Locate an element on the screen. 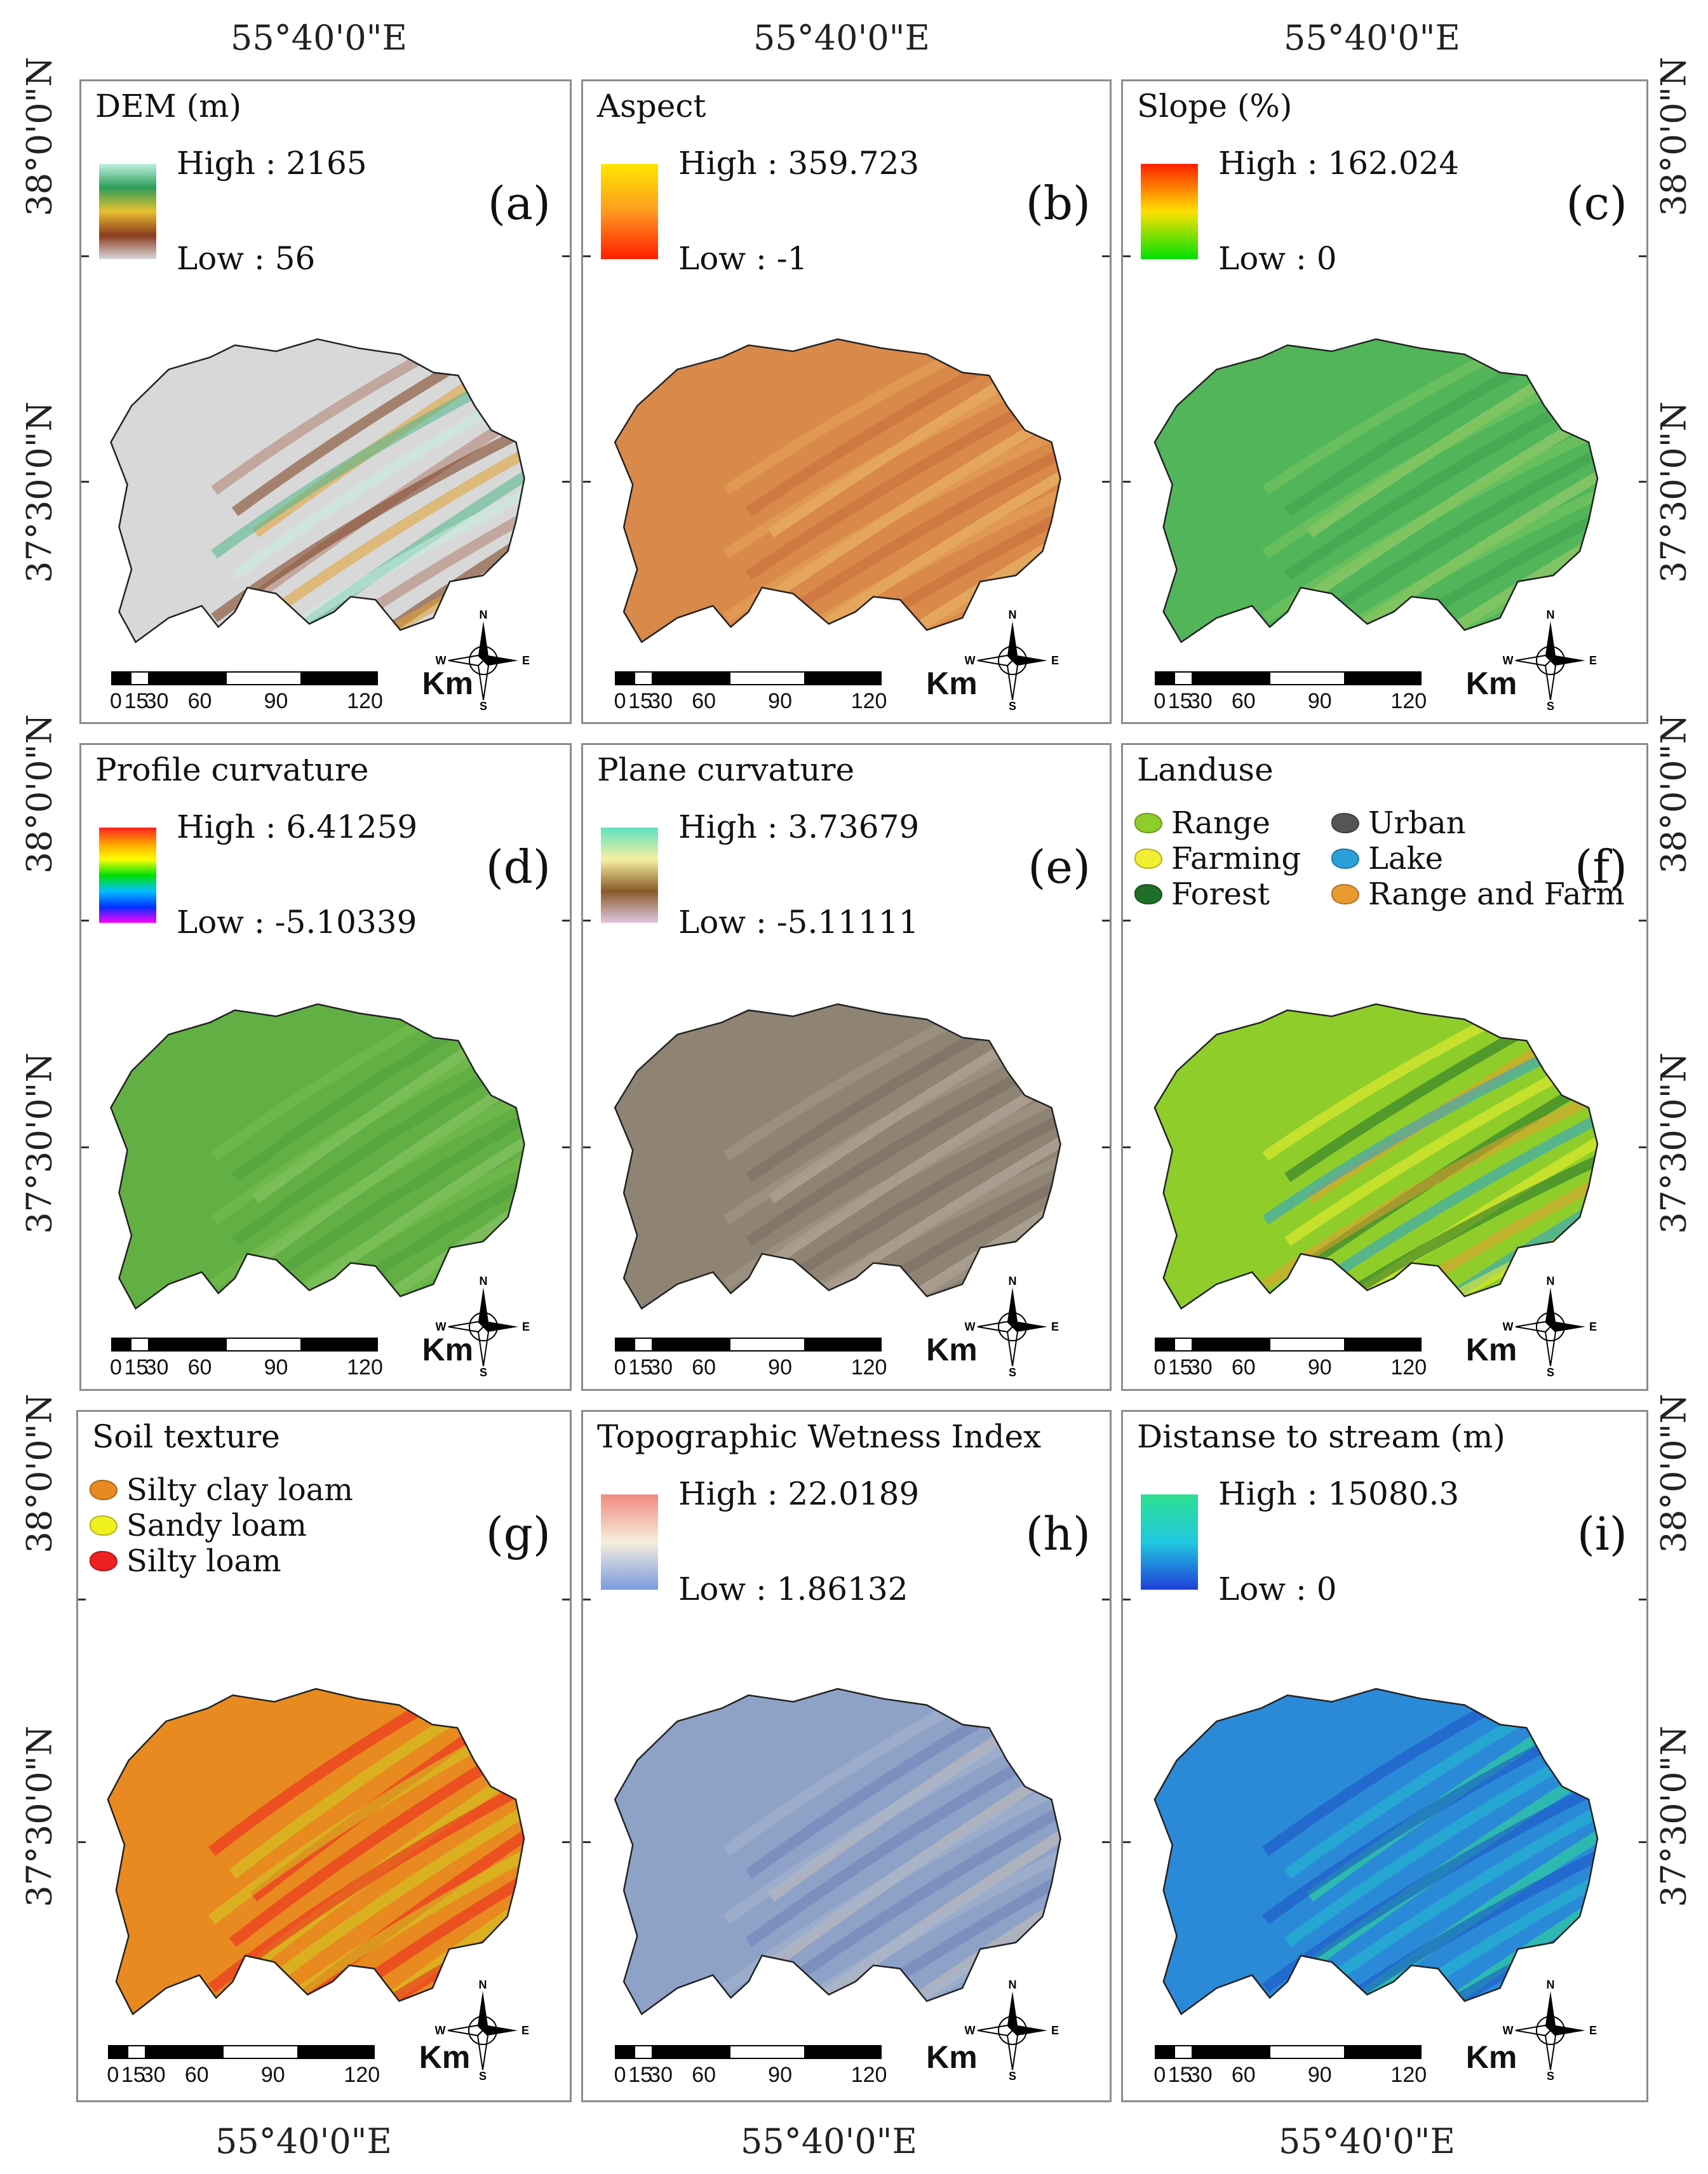 The width and height of the screenshot is (1708, 2174). legend-item-label: Range is located at coordinates (1220, 823).